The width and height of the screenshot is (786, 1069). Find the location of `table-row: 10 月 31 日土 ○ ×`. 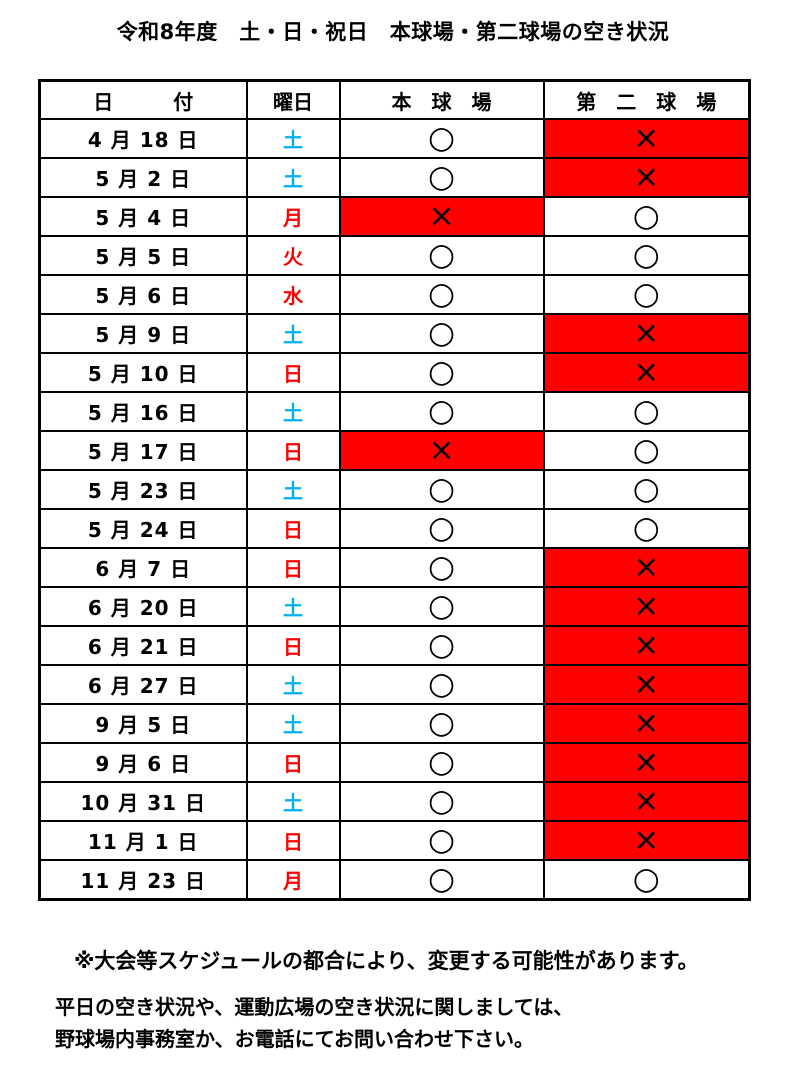

table-row: 10 月 31 日土 ○ × is located at coordinates (394, 801).